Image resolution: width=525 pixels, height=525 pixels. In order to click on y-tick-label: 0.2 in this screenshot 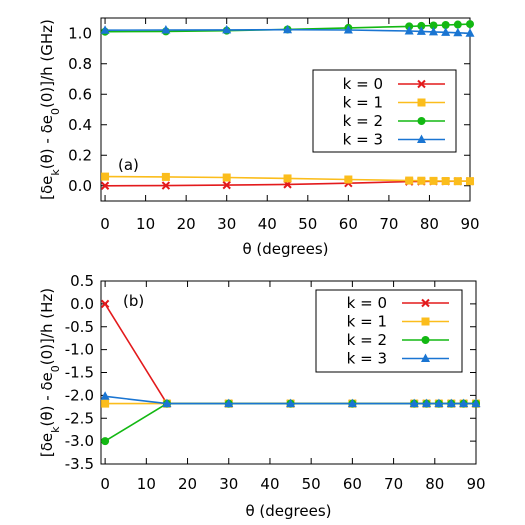, I will do `click(80, 155)`.